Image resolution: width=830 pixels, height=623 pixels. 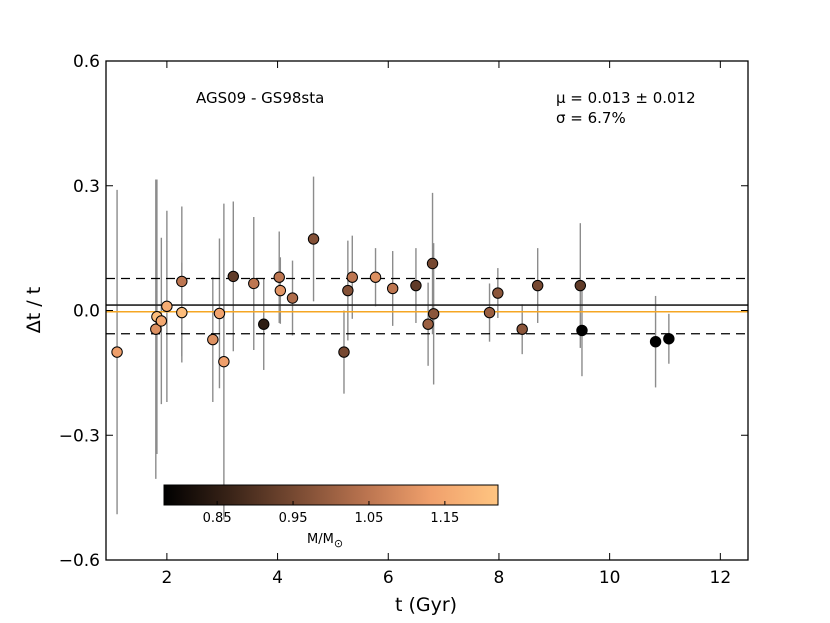 I want to click on x-tick-label: 8, so click(x=499, y=578).